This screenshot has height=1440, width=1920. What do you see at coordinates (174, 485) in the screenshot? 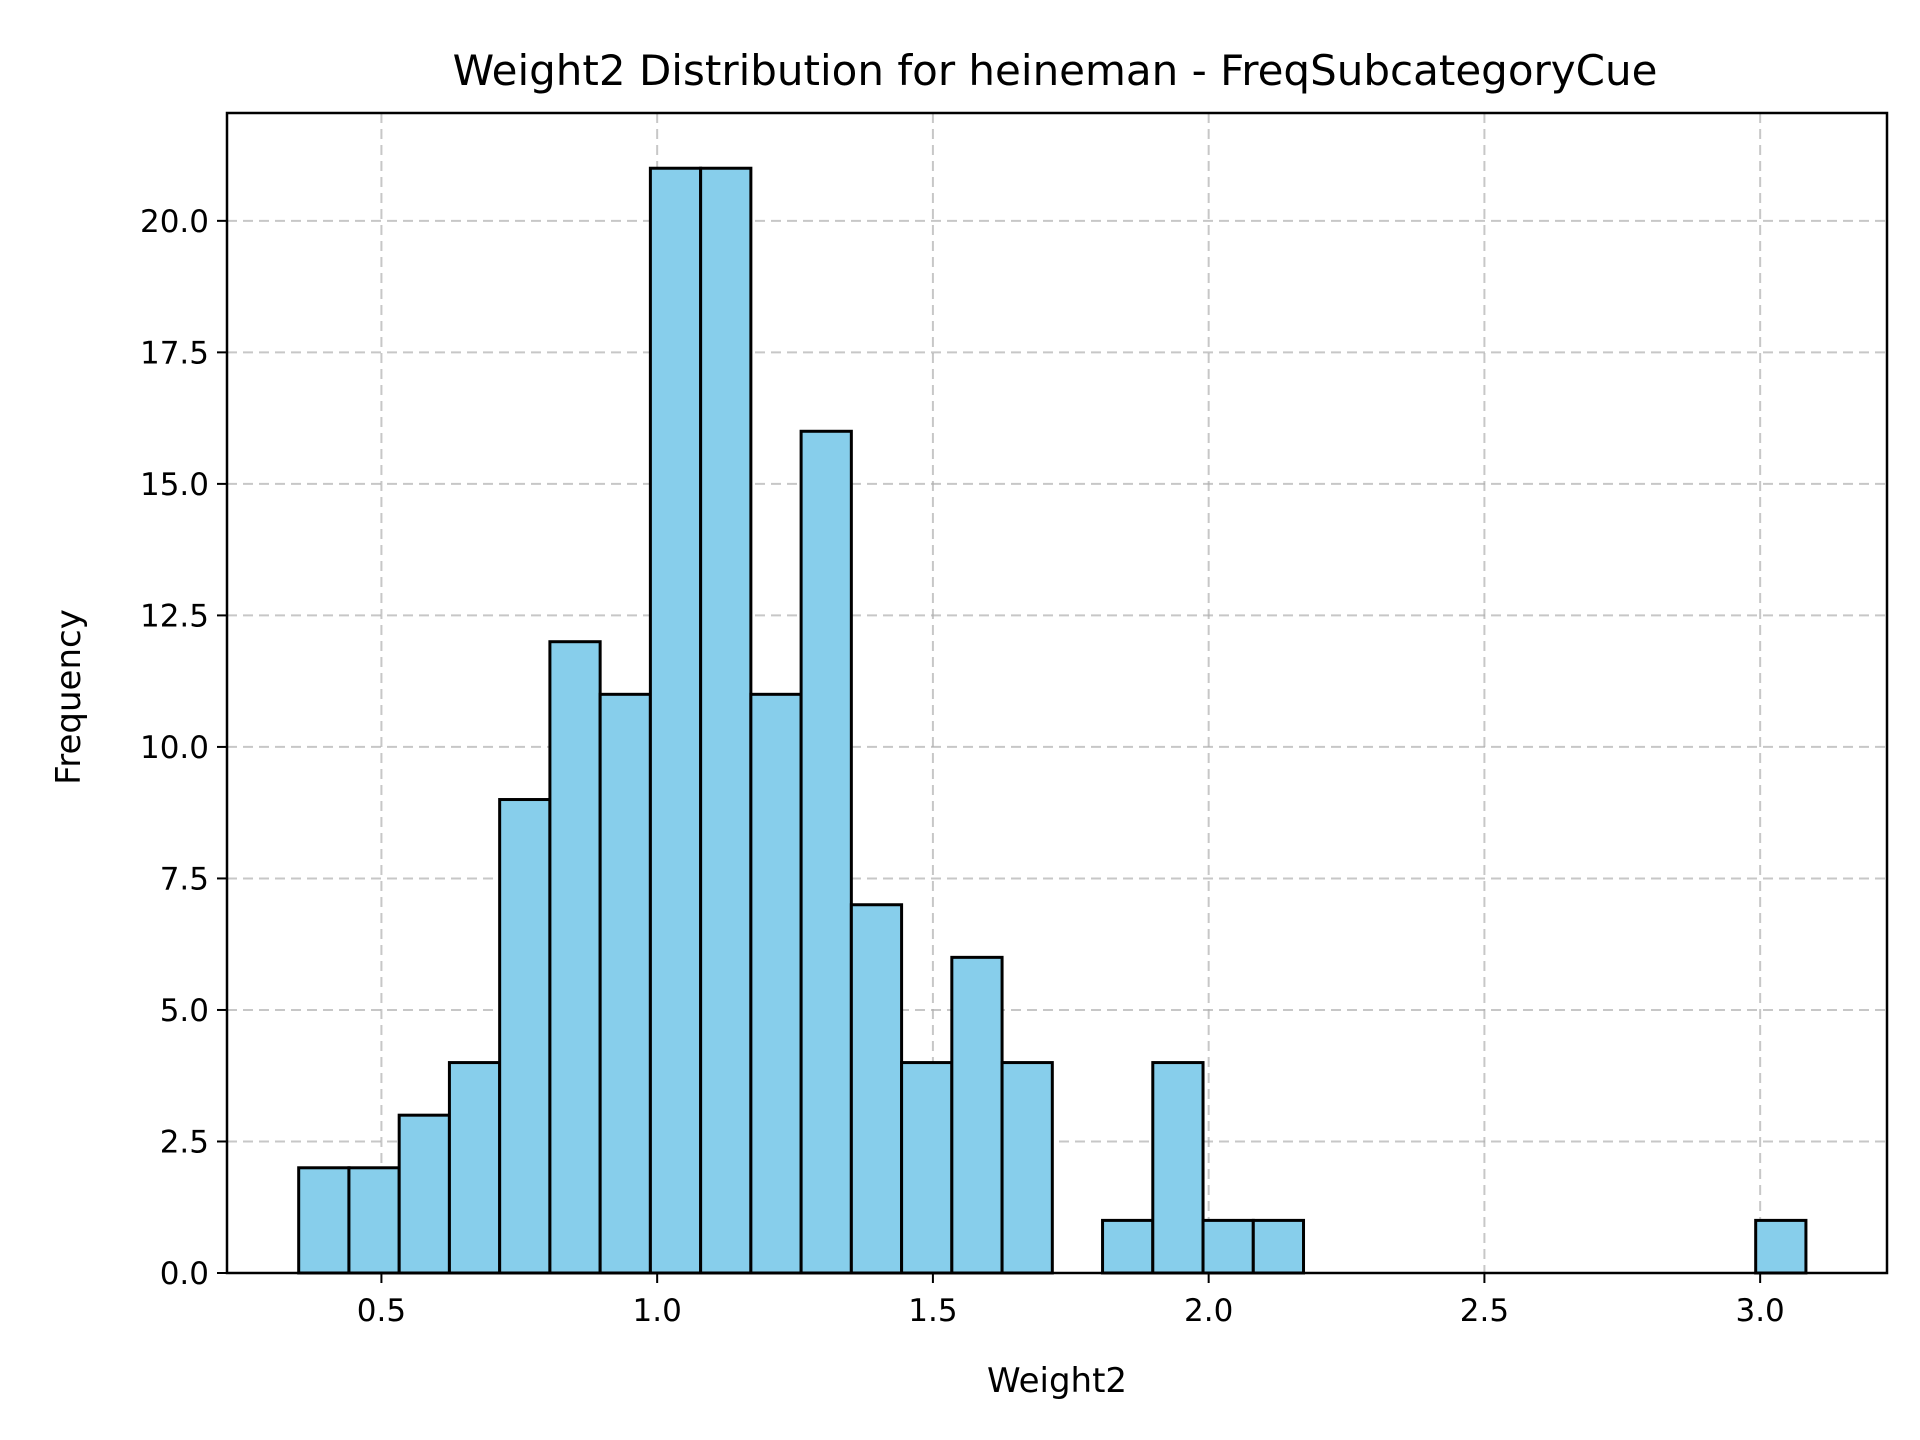
I see `y-tick-label: 15.0` at bounding box center [174, 485].